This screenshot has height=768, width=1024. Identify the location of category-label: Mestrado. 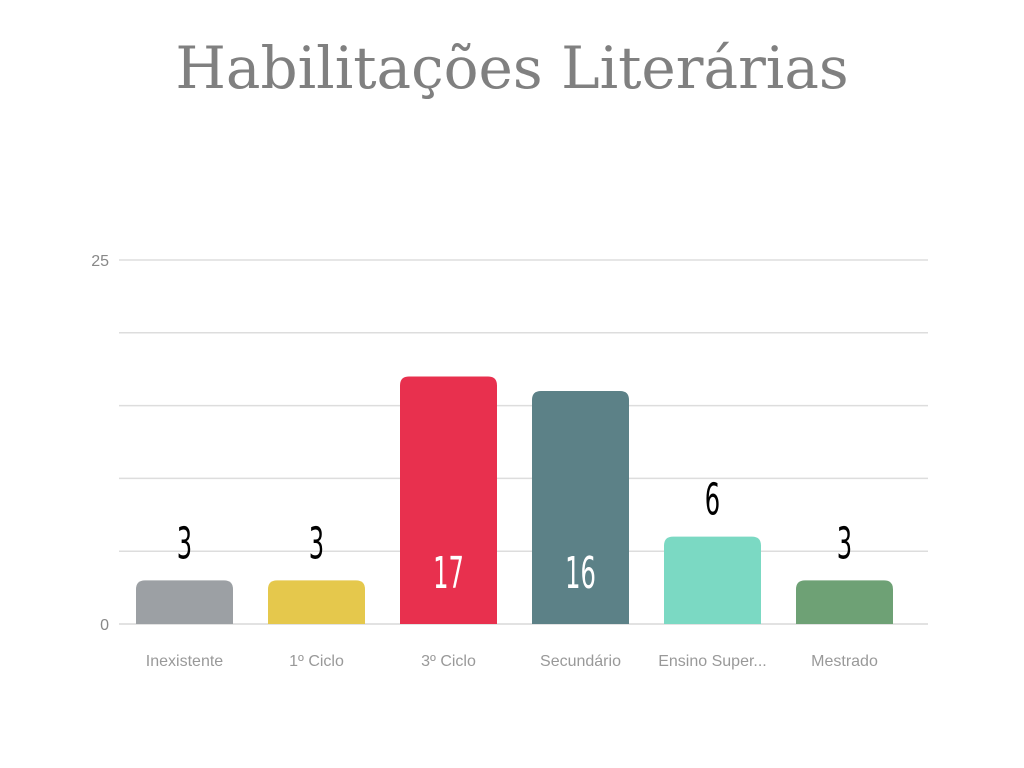
(844, 661).